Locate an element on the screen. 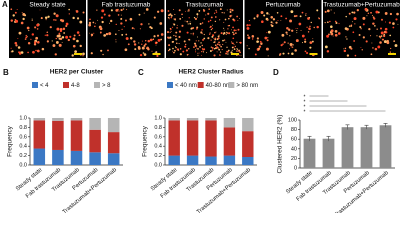 This screenshot has width=400, height=240. panel-label: B is located at coordinates (6, 72).